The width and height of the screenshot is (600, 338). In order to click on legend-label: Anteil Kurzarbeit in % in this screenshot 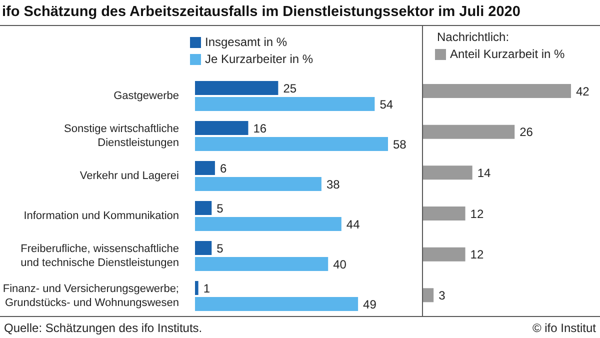, I will do `click(507, 54)`.